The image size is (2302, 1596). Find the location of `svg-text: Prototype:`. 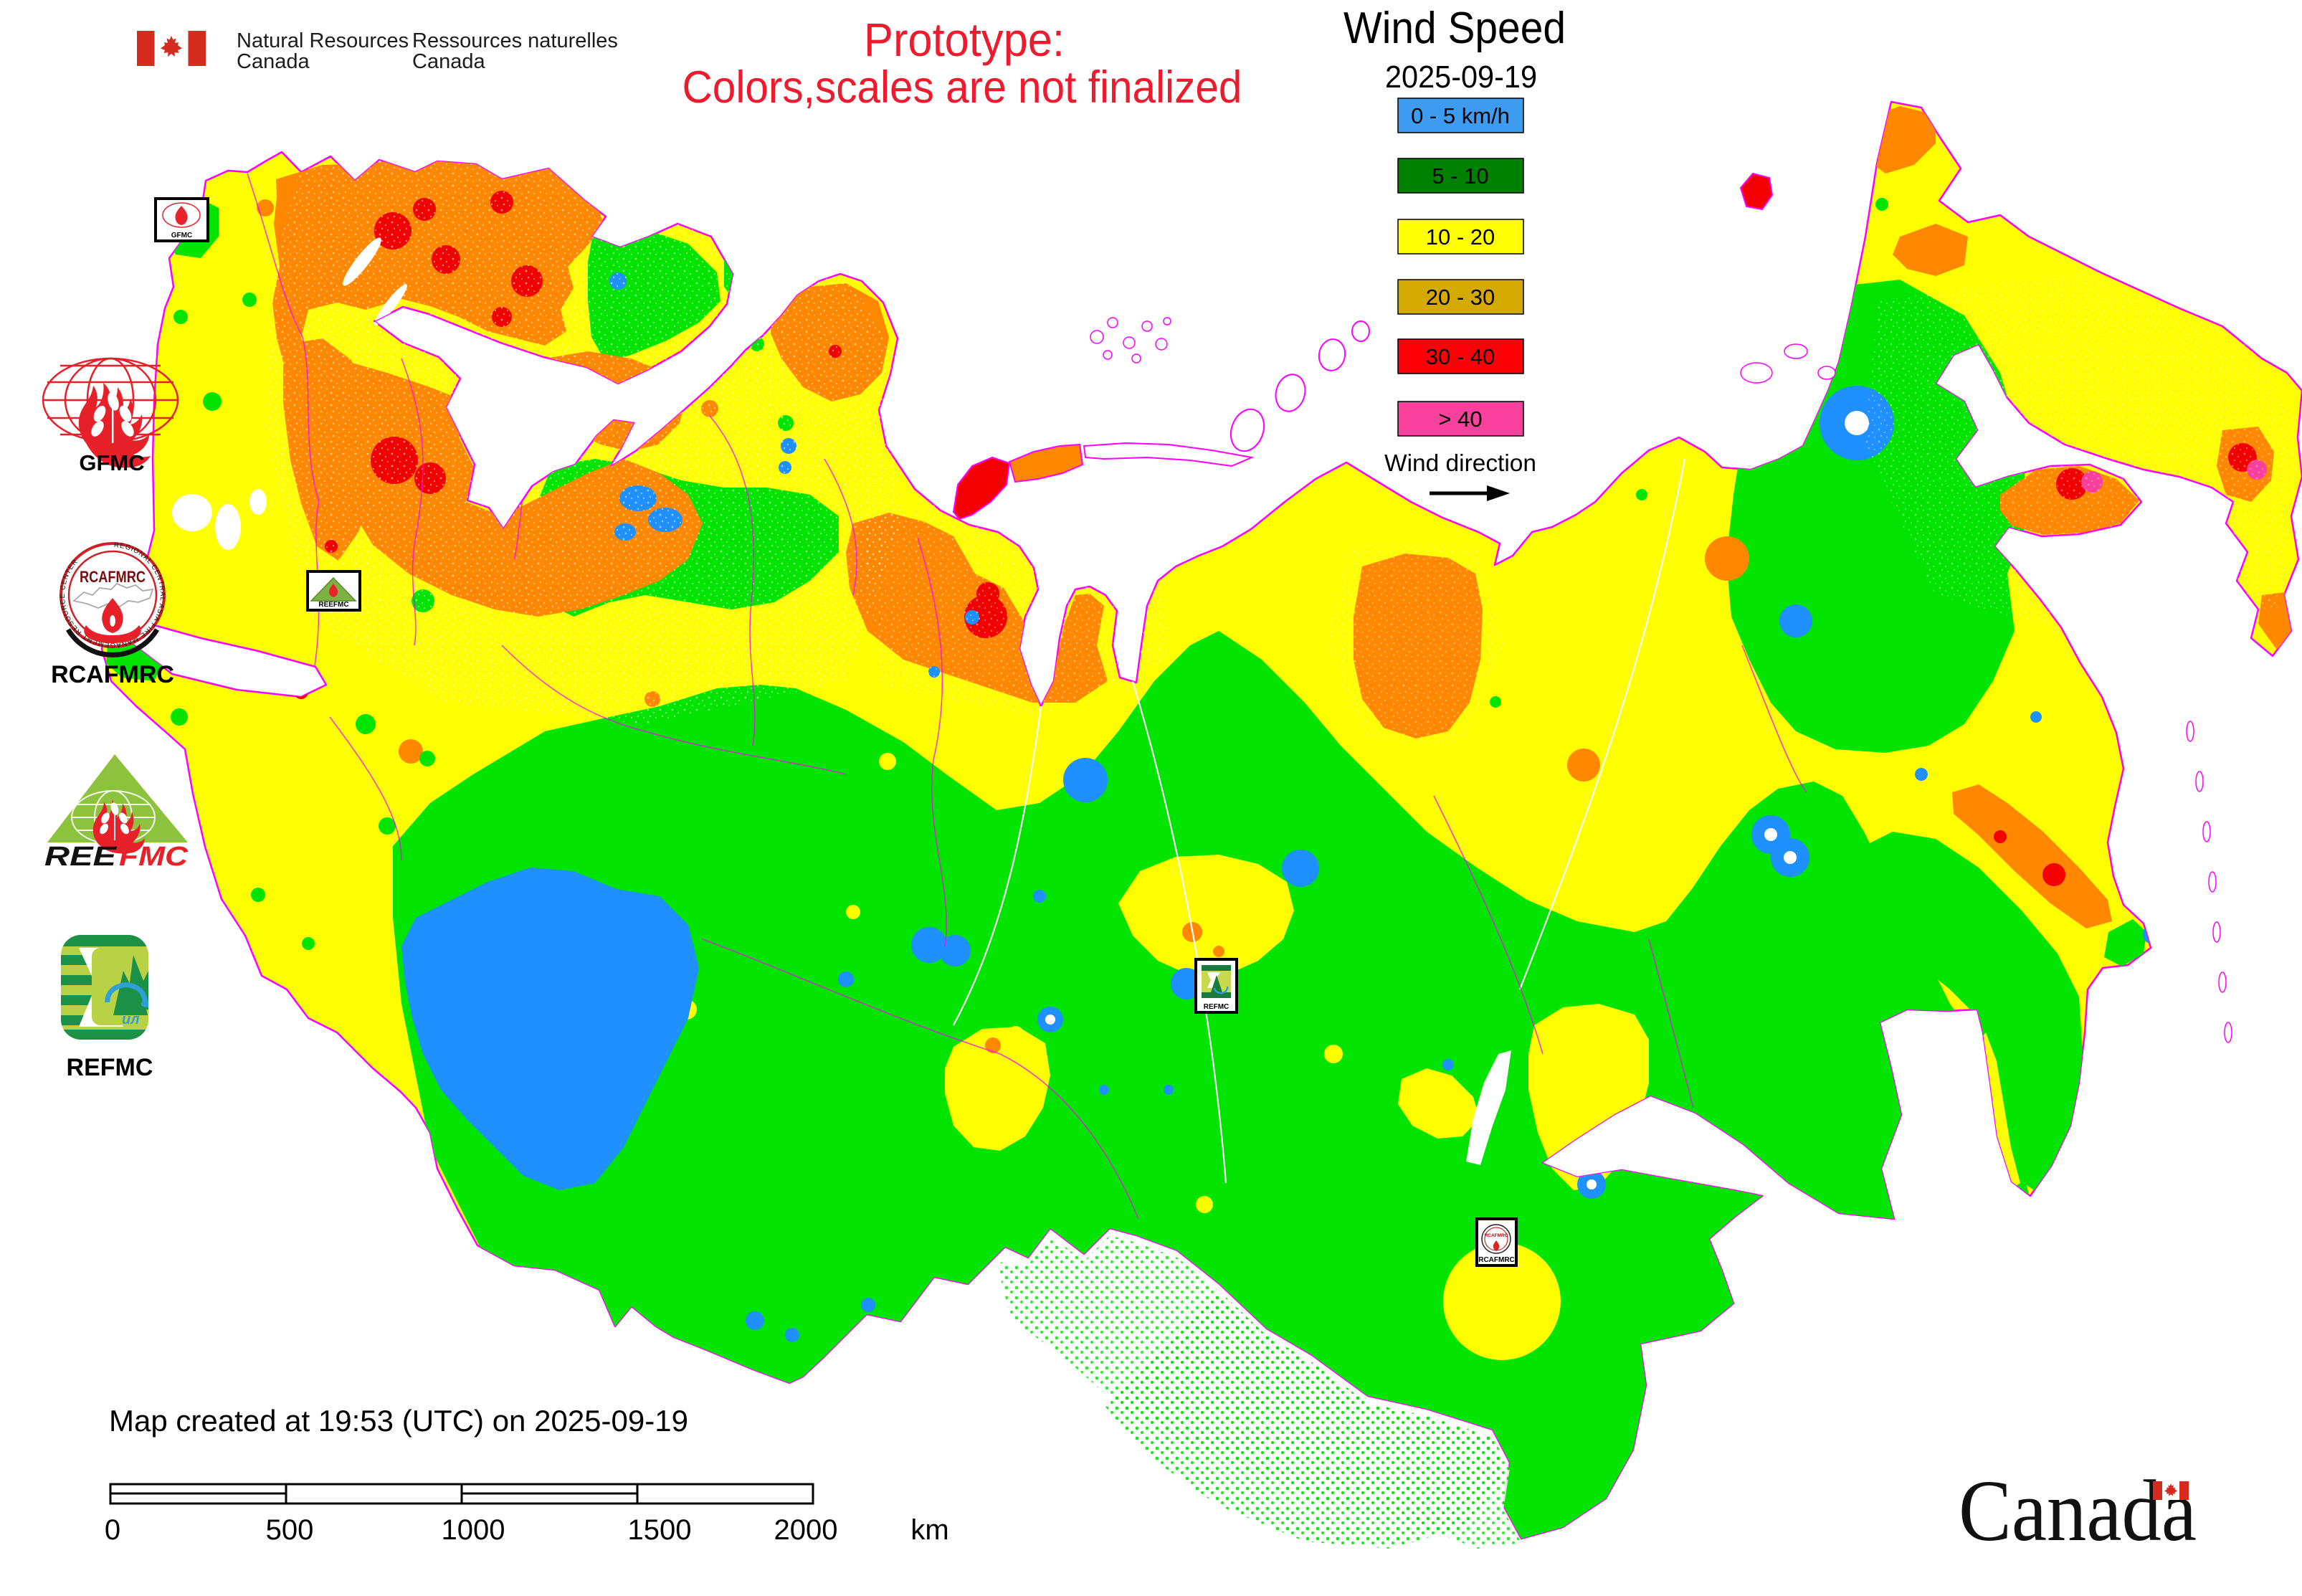

svg-text: Prototype: is located at coordinates (964, 39).